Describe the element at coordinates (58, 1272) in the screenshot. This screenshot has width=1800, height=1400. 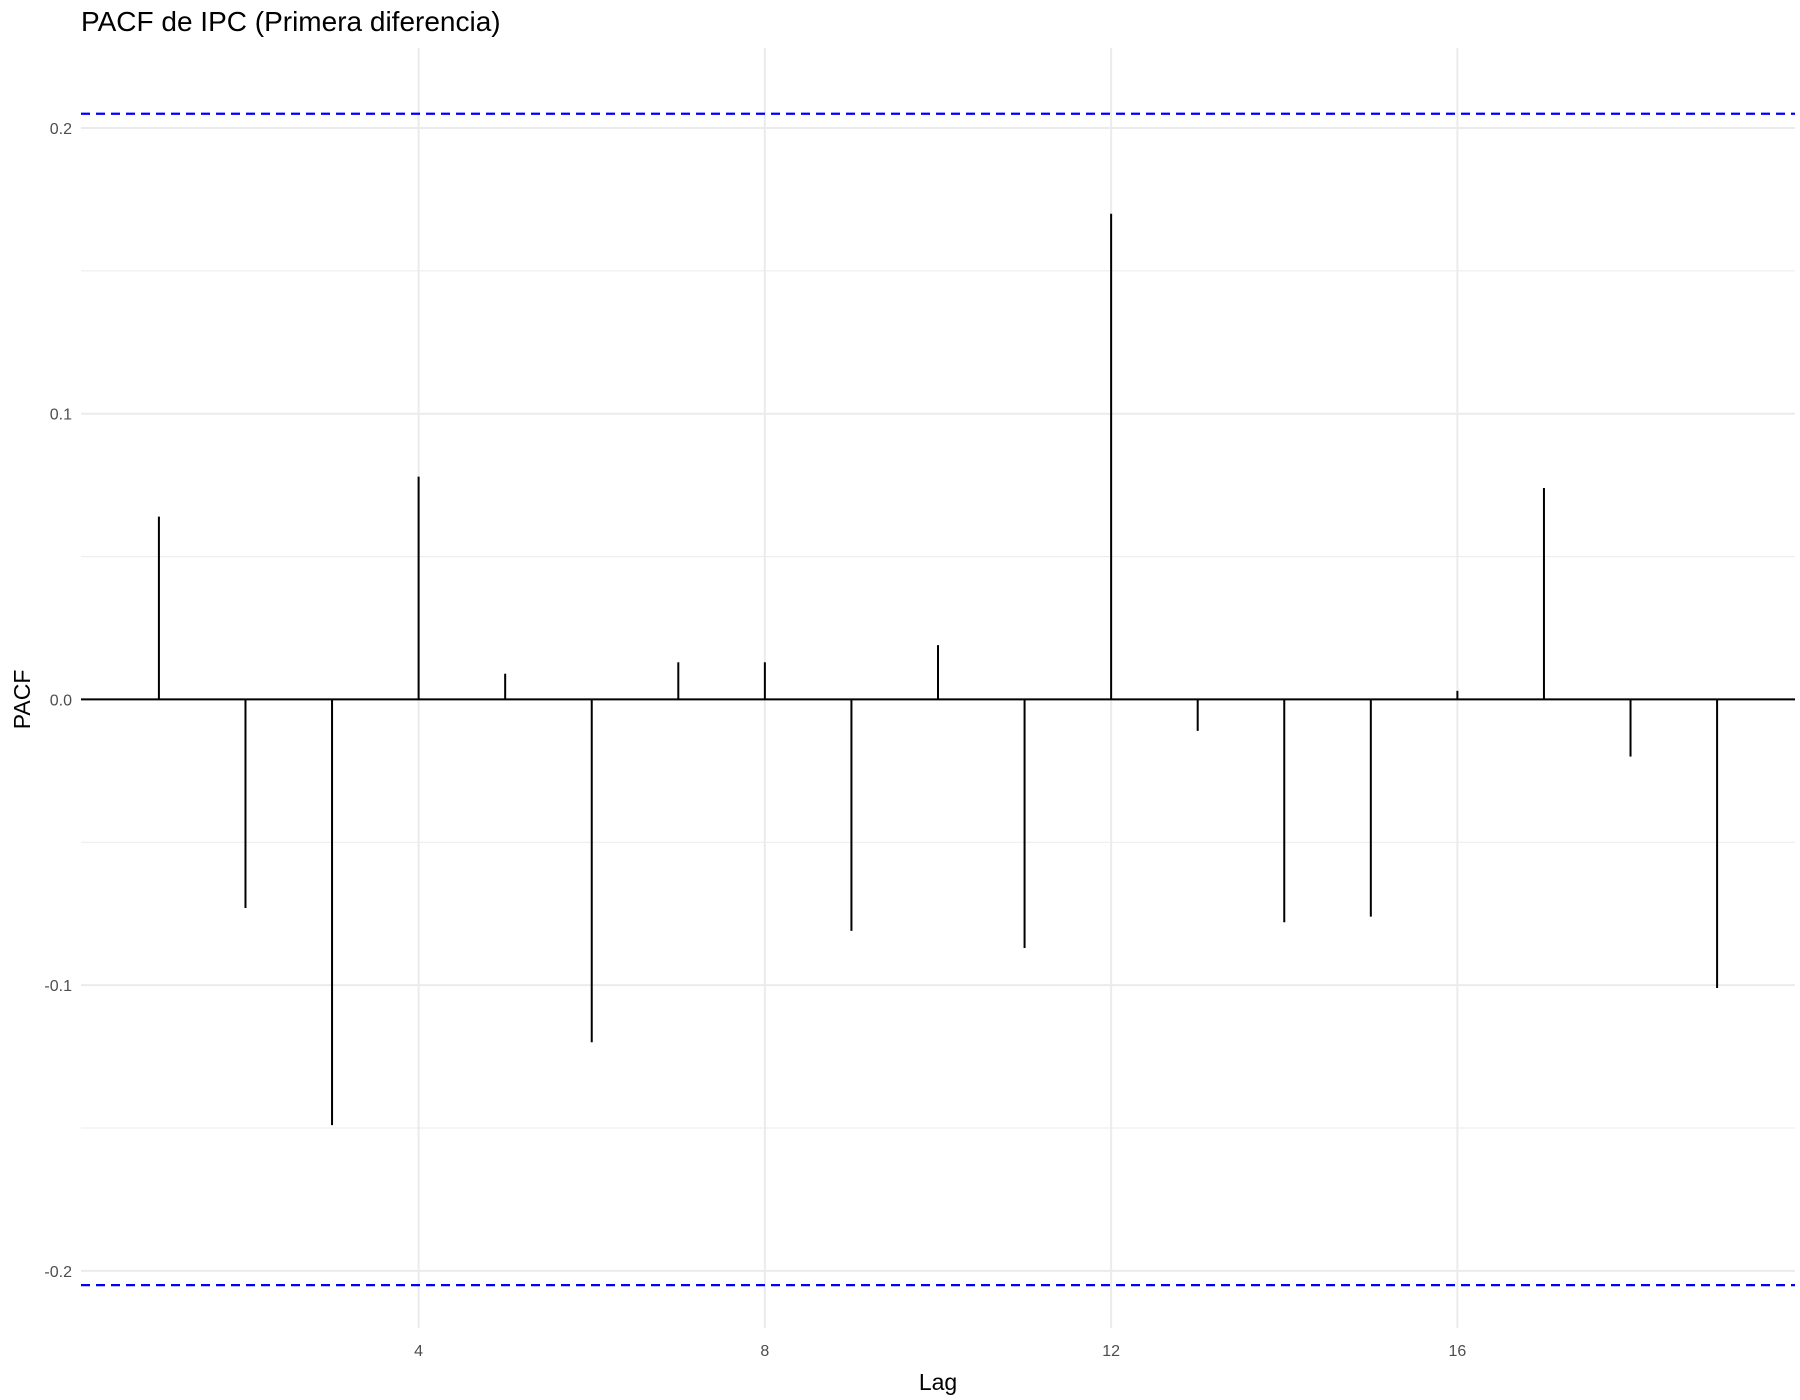
I see `y-tick-label: -0.2` at that location.